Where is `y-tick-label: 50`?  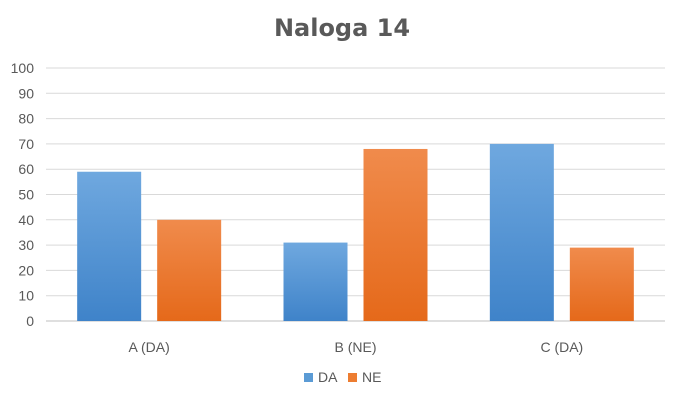 y-tick-label: 50 is located at coordinates (26, 195).